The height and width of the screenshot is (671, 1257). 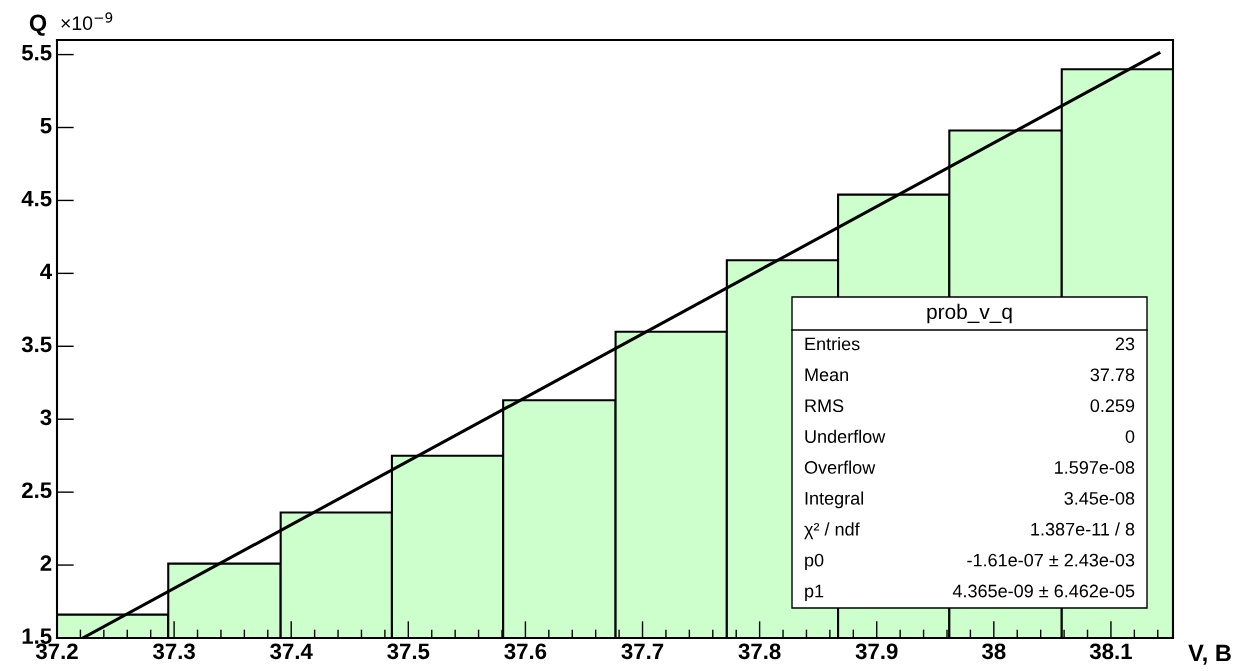 I want to click on y-tick-label: 3.5, so click(x=36, y=344).